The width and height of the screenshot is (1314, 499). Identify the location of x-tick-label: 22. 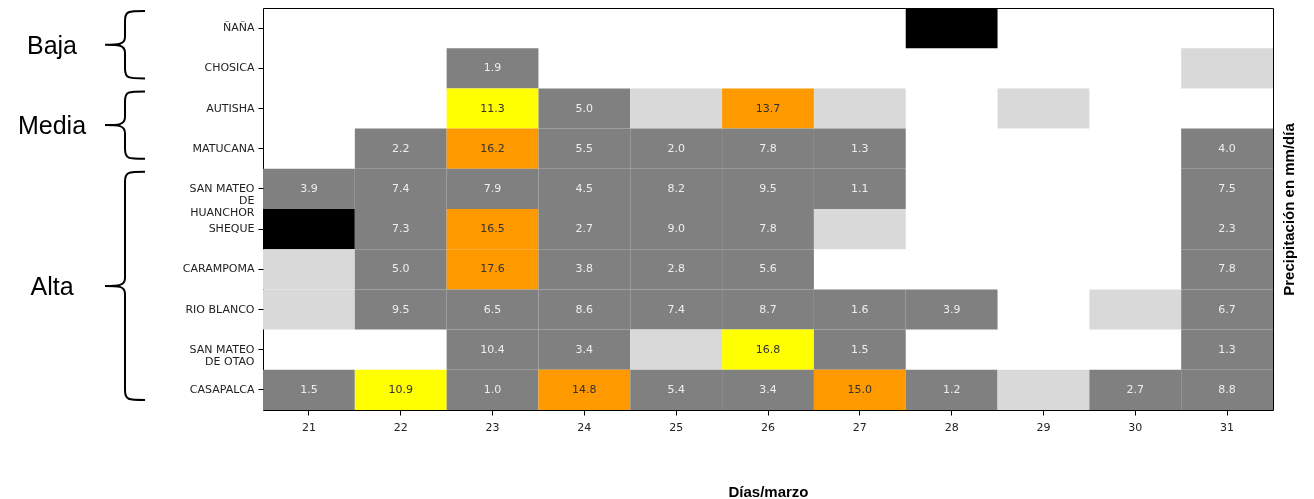
(400, 427).